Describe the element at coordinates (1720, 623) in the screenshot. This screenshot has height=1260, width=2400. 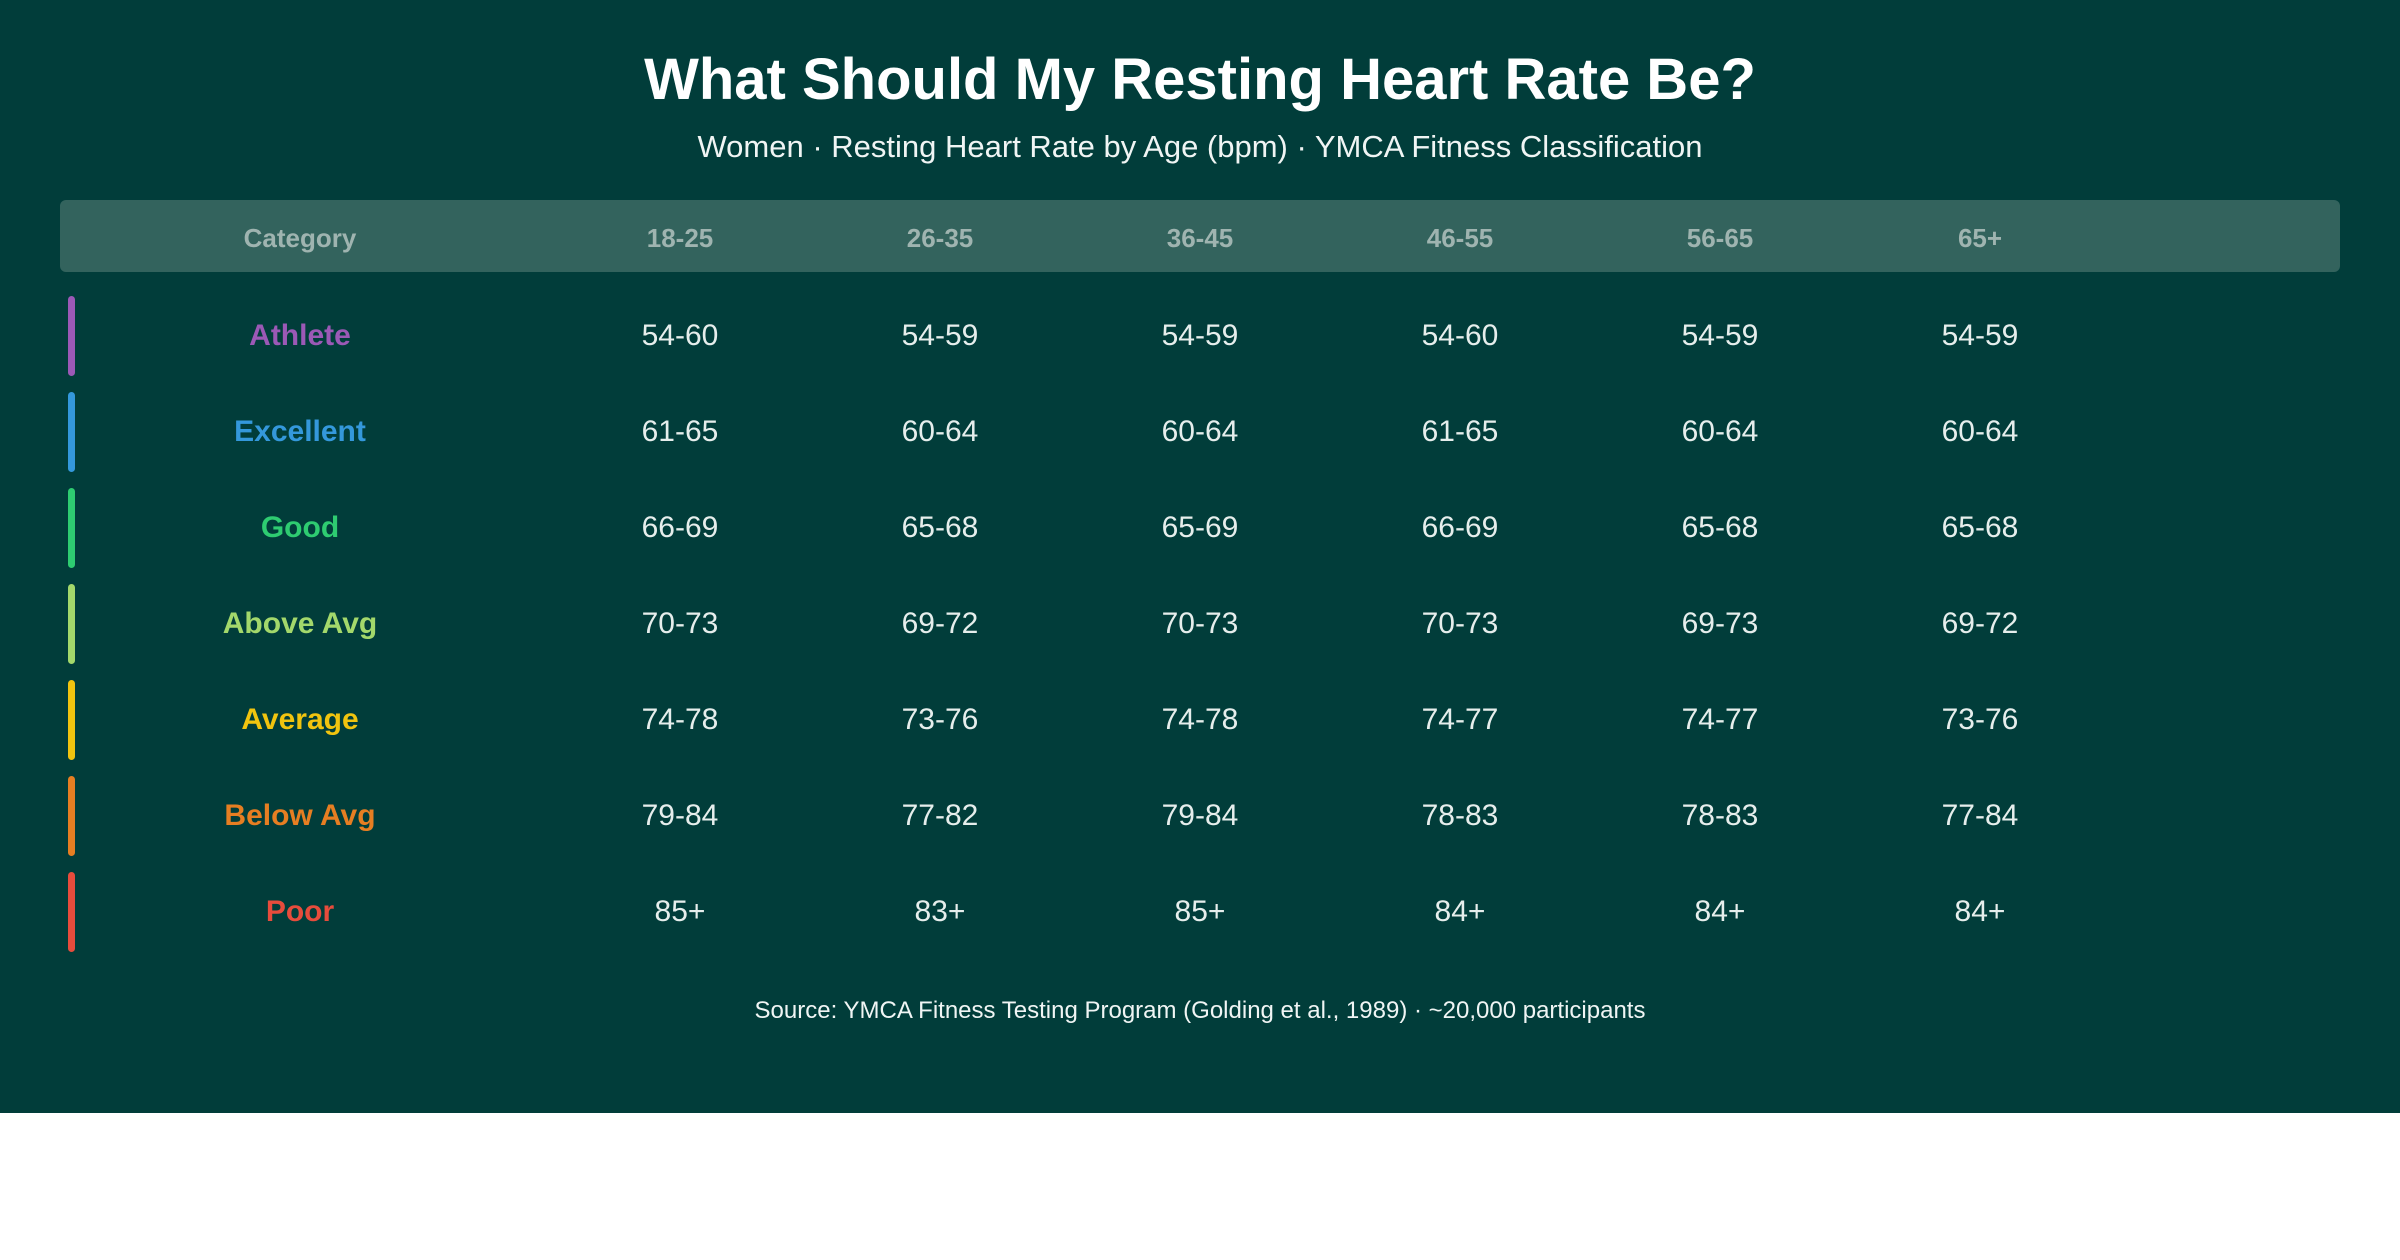
I see `heart-rate-range-cell: 69-73` at that location.